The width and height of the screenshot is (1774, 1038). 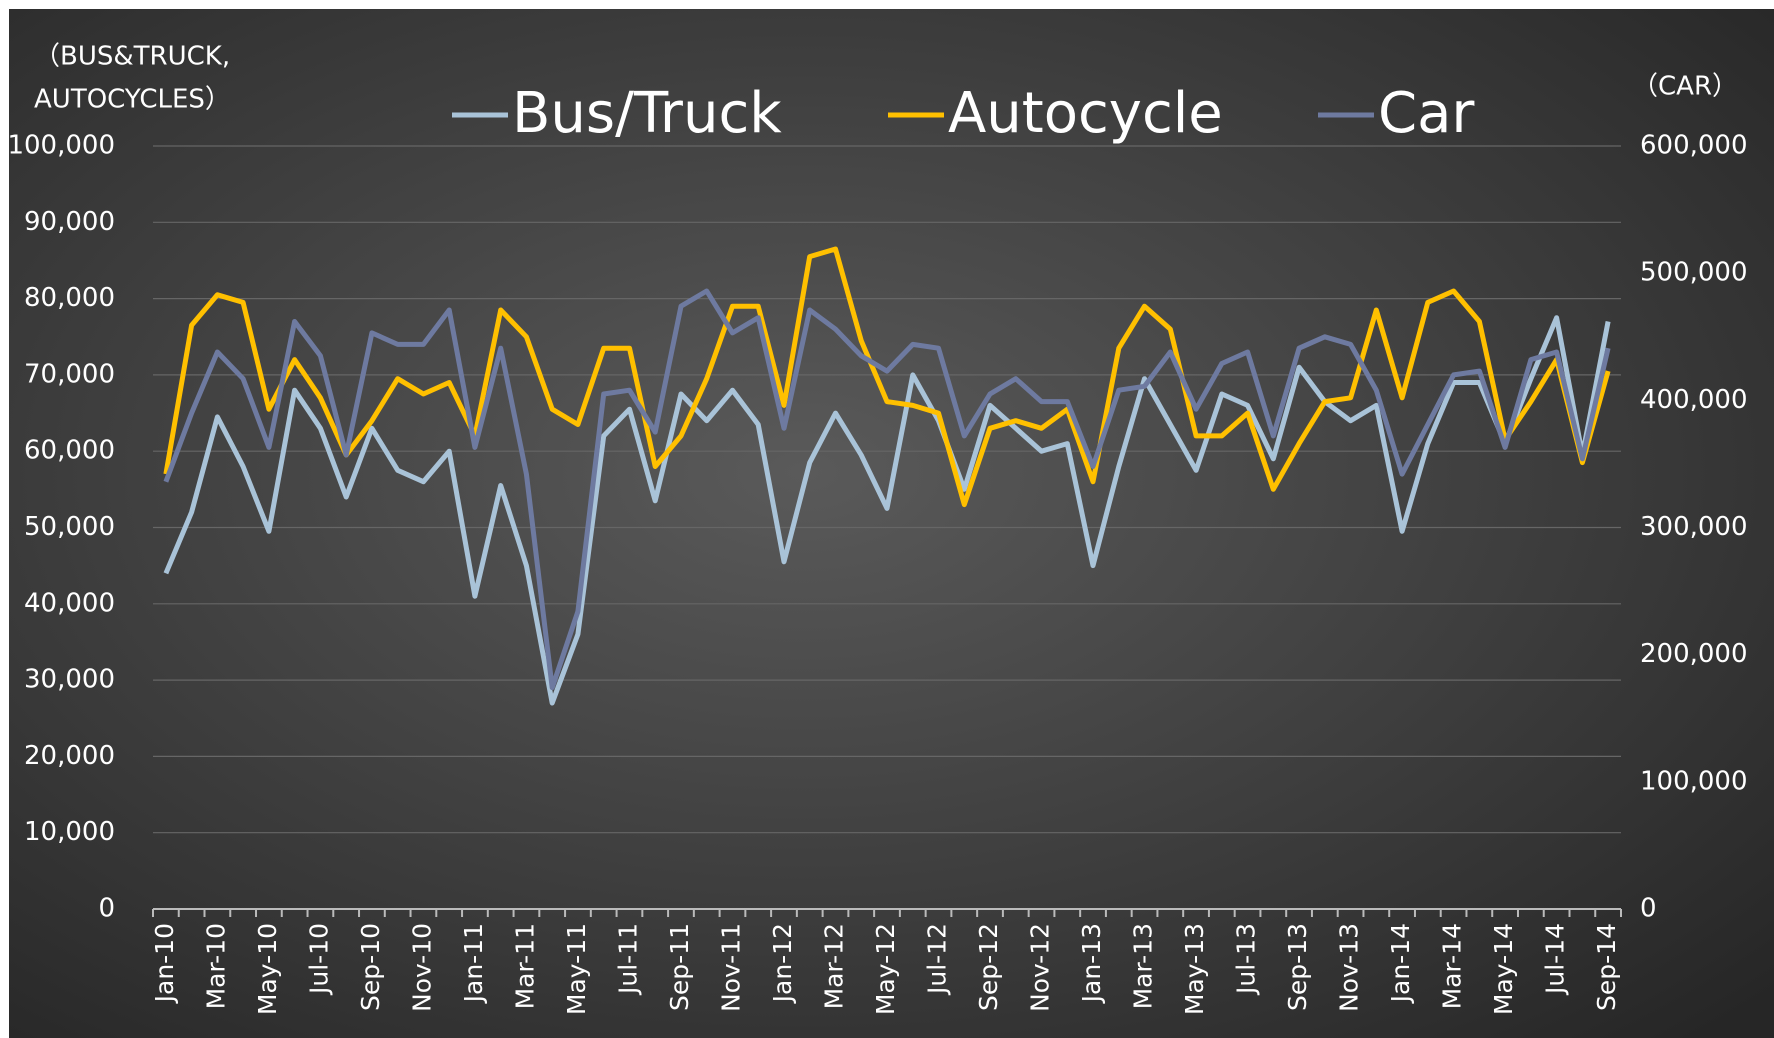 What do you see at coordinates (1085, 113) in the screenshot?
I see `legend-label: Autocycle` at bounding box center [1085, 113].